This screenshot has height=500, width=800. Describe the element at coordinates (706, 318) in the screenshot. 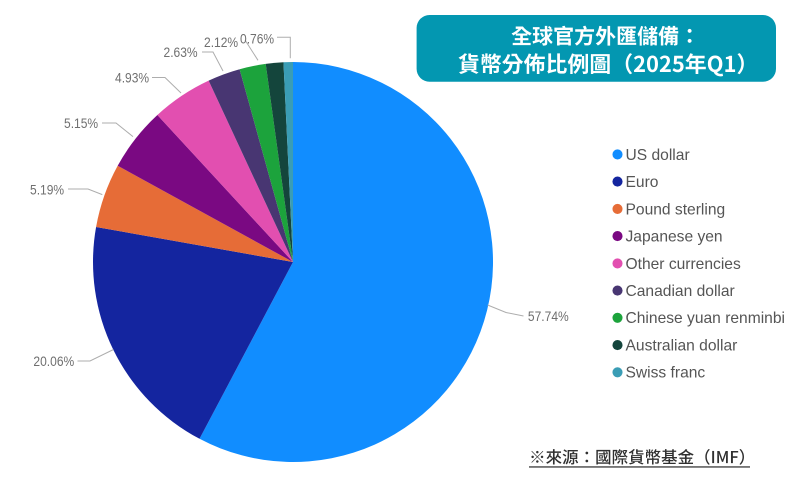

I see `svg-text: Chinese yuan renminbi` at that location.